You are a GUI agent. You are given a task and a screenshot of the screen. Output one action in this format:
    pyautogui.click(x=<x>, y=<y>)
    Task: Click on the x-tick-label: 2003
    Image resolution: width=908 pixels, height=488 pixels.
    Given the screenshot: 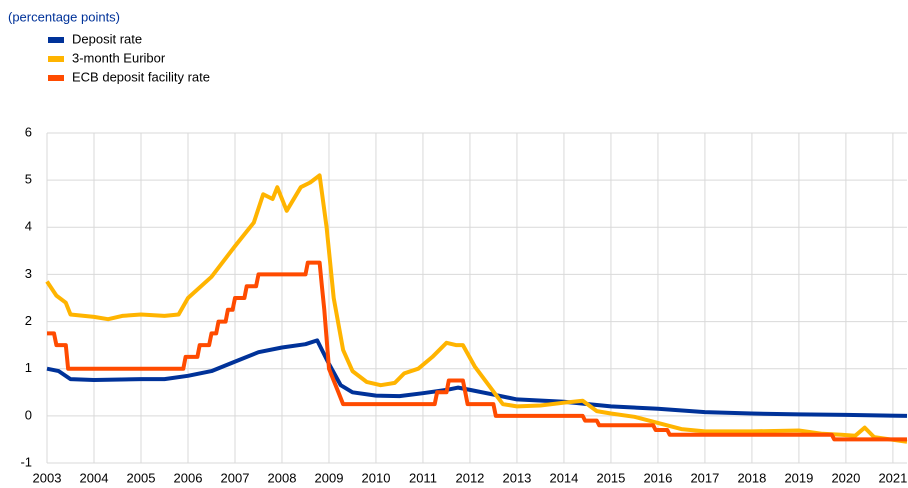 What is the action you would take?
    pyautogui.click(x=47, y=477)
    